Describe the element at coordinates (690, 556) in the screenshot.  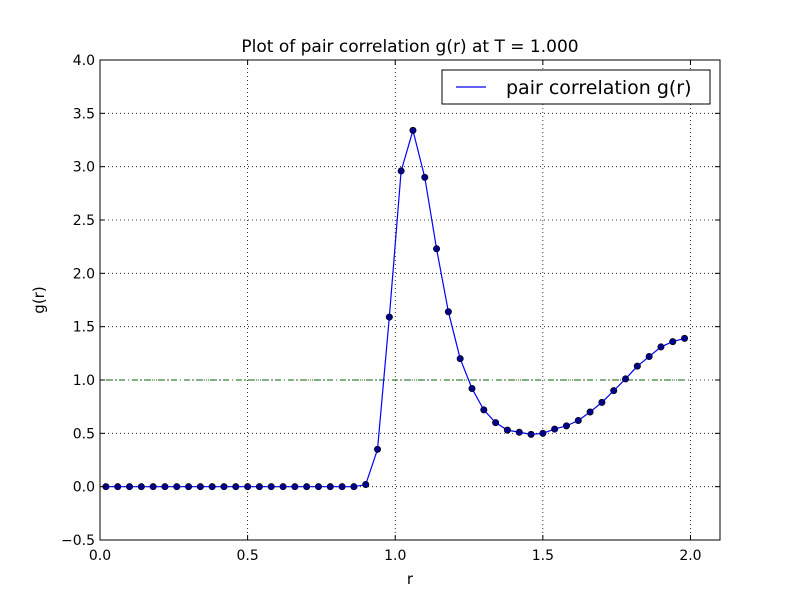
I see `x-tick-label-4: 2.0` at that location.